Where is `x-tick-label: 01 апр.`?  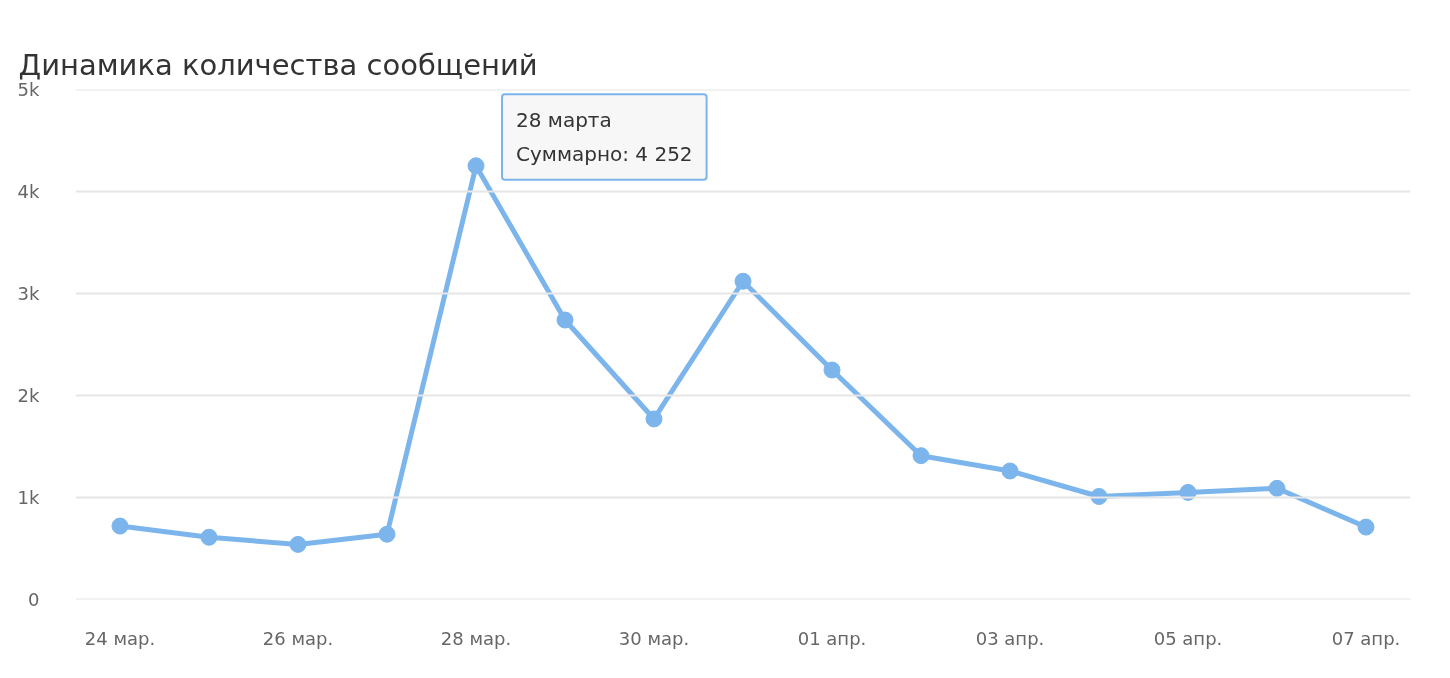 x-tick-label: 01 апр. is located at coordinates (832, 638).